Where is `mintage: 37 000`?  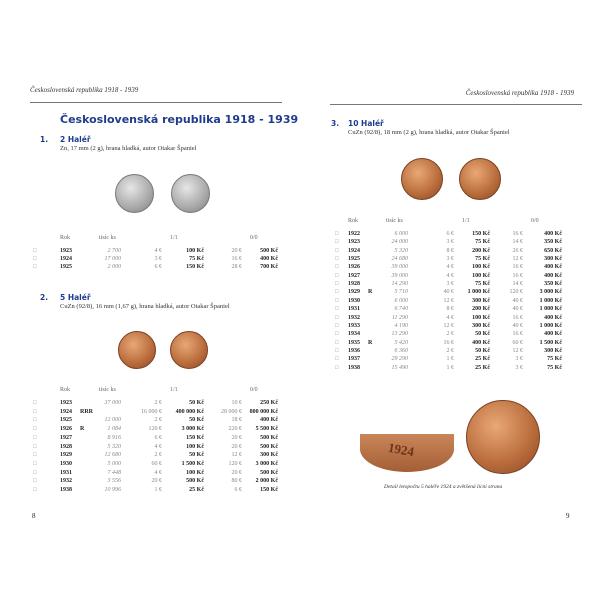
mintage: 37 000 is located at coordinates (113, 403).